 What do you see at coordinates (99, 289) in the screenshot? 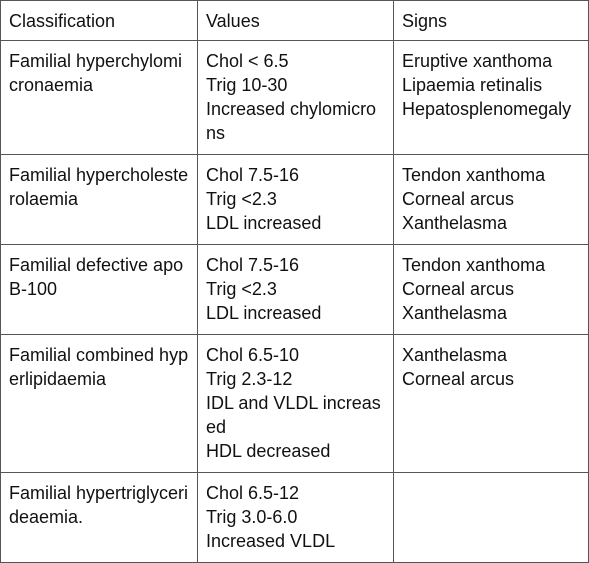
I see `classification-cell: Familial defective apoB-100` at bounding box center [99, 289].